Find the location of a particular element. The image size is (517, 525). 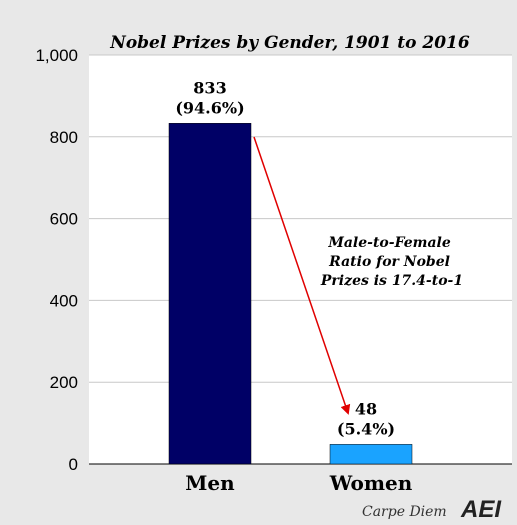

y-tick-label: 1,000 is located at coordinates (56, 55).